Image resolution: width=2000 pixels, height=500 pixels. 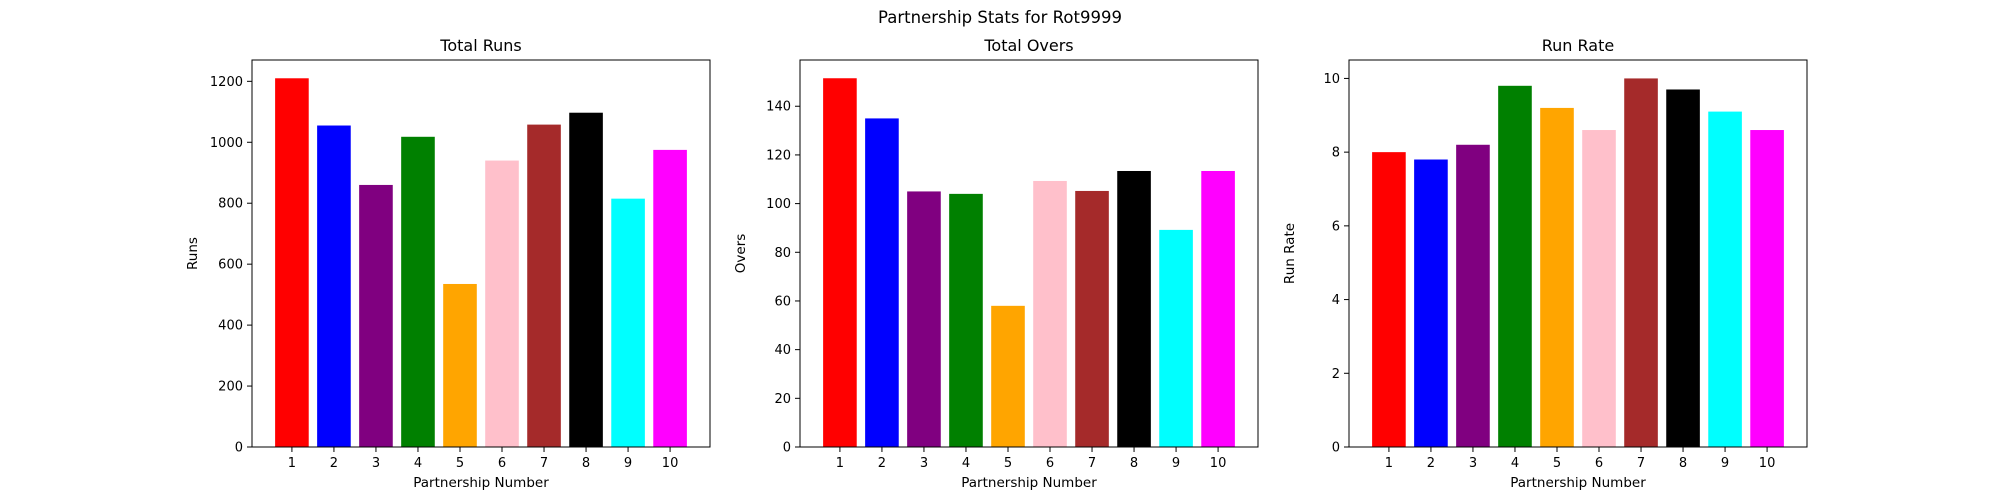 What do you see at coordinates (782, 350) in the screenshot?
I see `y-tick-label: 40` at bounding box center [782, 350].